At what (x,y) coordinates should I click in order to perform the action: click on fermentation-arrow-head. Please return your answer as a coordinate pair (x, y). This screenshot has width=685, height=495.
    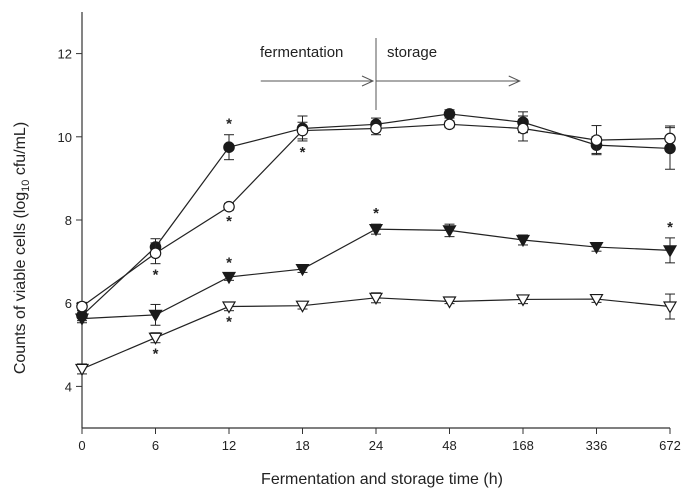
    Looking at the image, I should click on (368, 81).